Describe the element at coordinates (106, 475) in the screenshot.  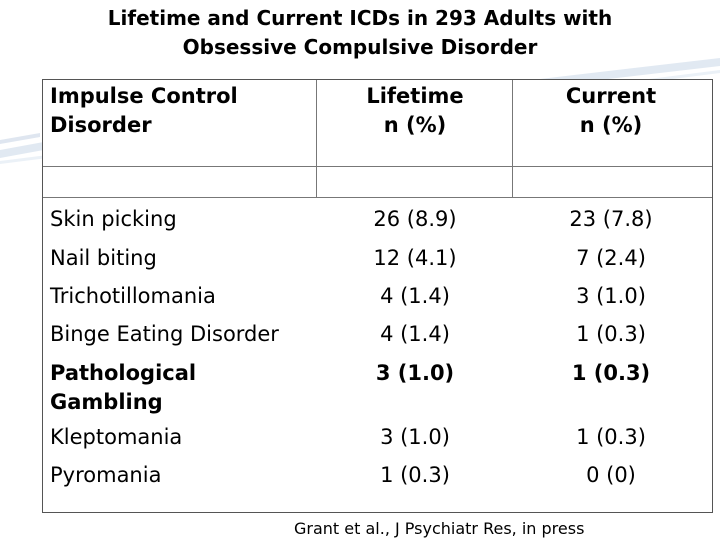
I see `row-pyromania-name: Pyromania` at that location.